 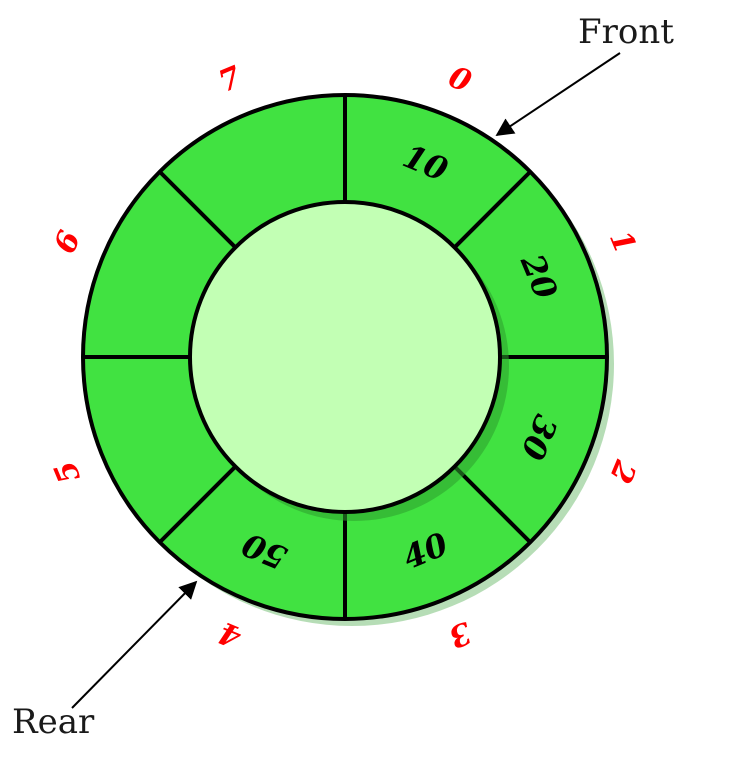 I want to click on slot-index-7: 7, so click(x=230, y=80).